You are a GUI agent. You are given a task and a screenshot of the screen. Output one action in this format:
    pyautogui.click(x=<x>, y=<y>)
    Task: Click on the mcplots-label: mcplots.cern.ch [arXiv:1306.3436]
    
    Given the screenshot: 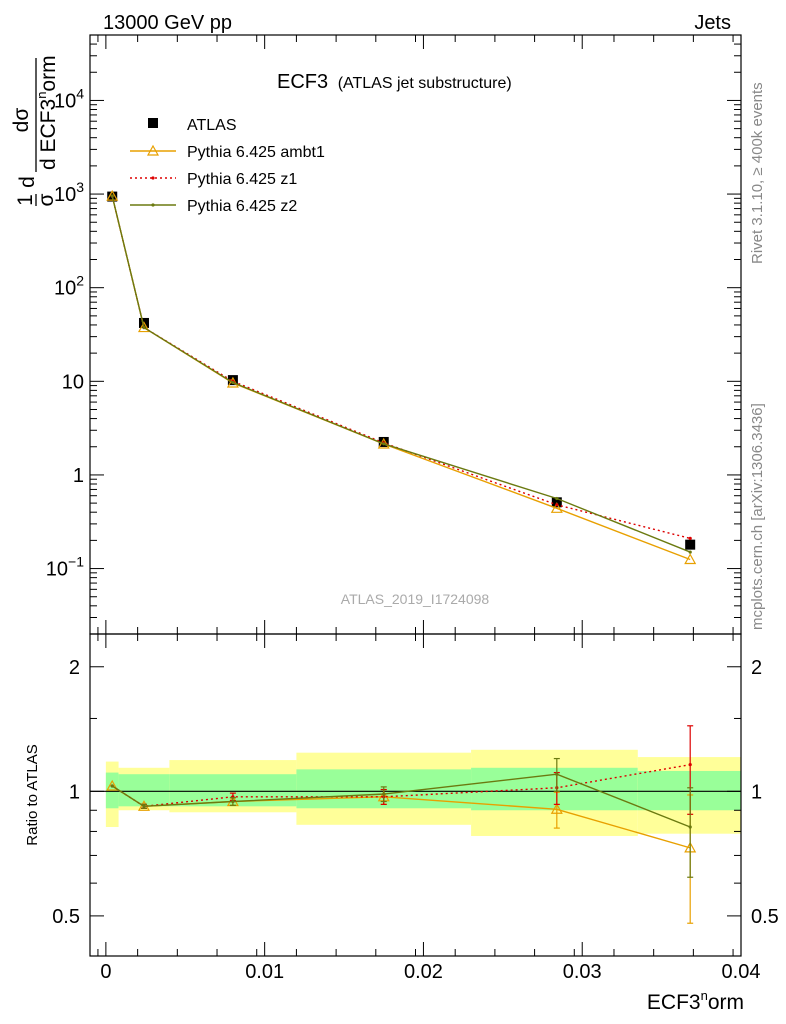 What is the action you would take?
    pyautogui.click(x=757, y=516)
    